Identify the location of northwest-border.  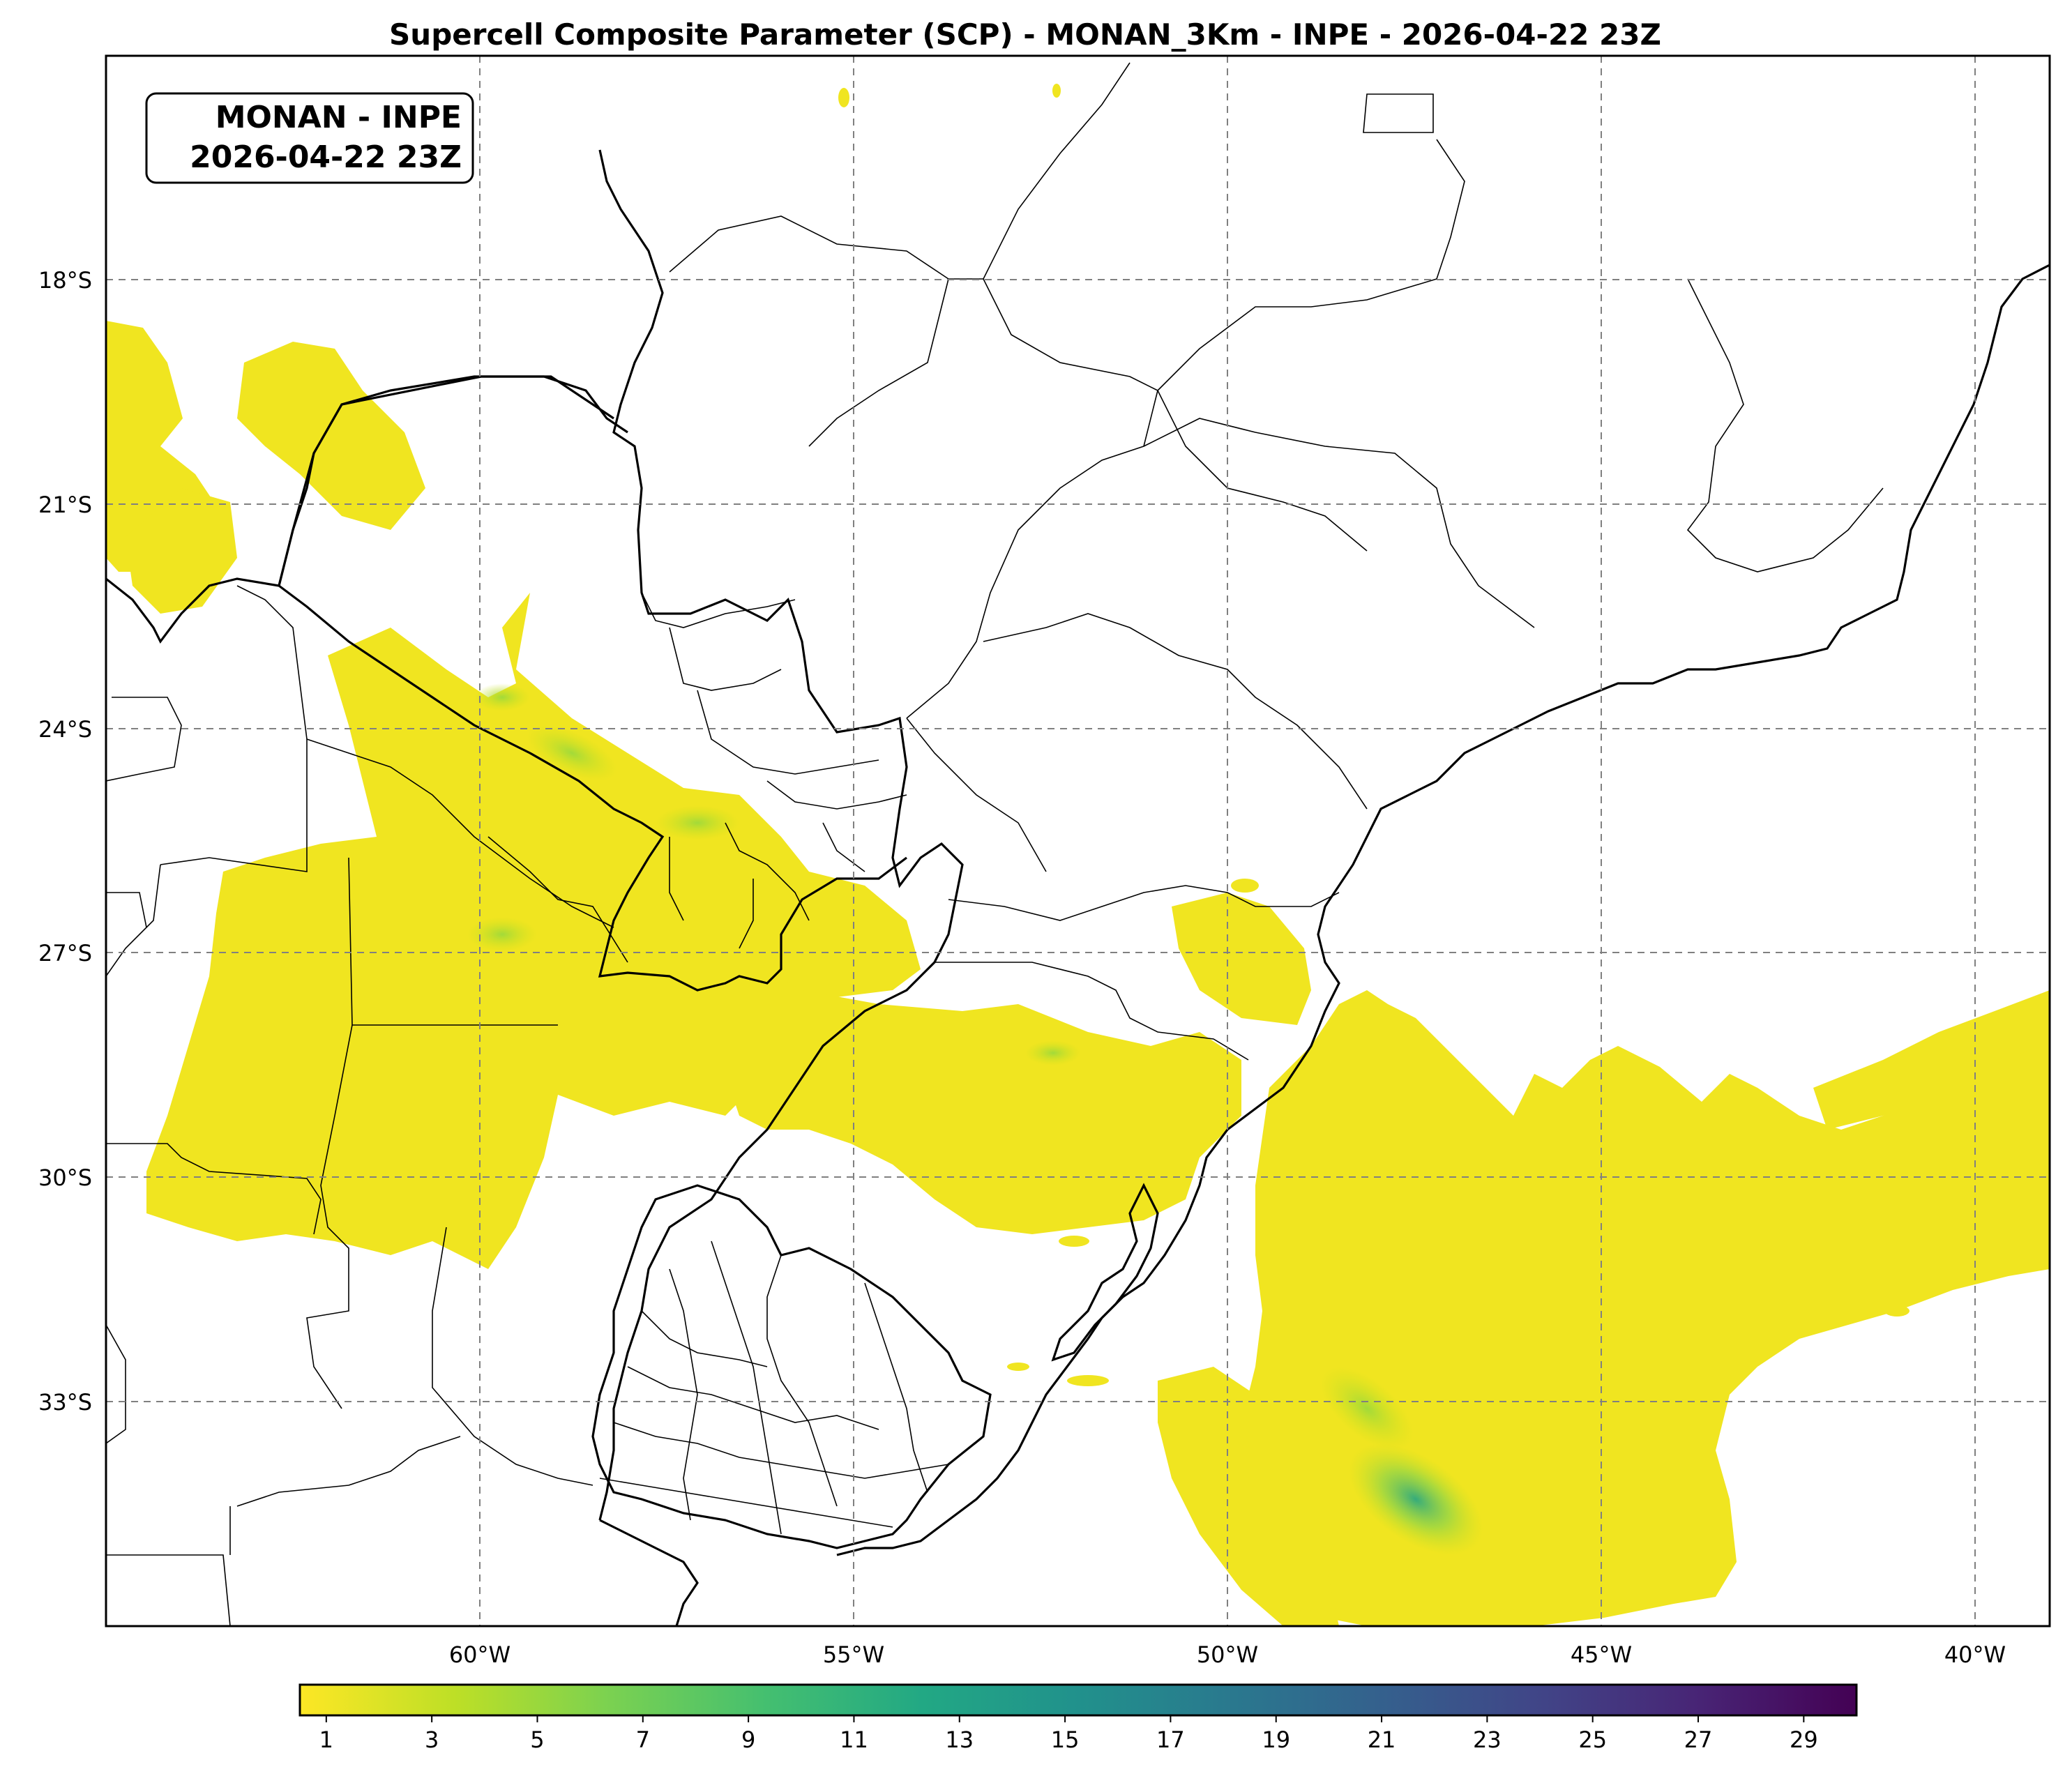
(193, 610).